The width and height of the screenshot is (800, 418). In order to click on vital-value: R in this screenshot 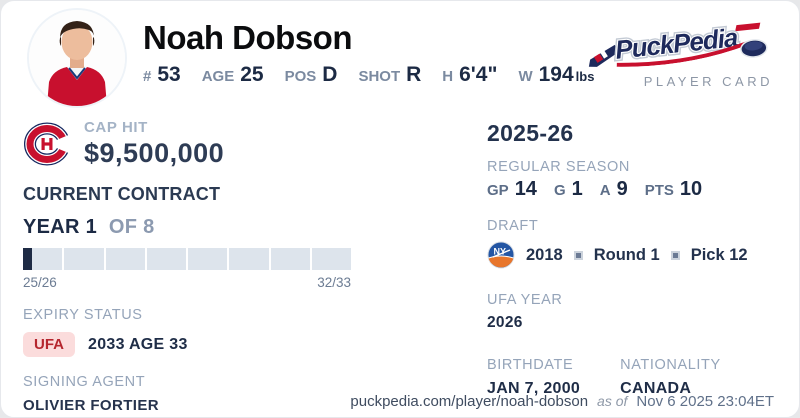, I will do `click(414, 74)`.